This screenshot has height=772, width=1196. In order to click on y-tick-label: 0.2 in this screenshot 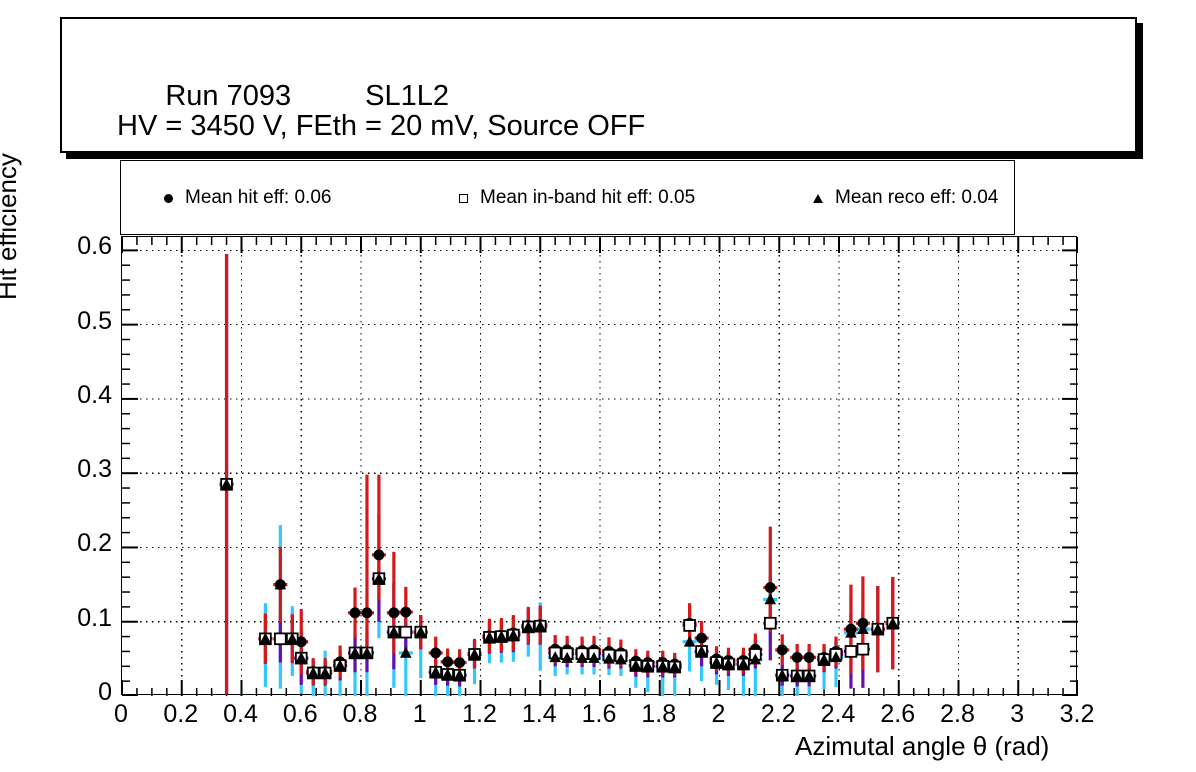, I will do `click(94, 543)`.